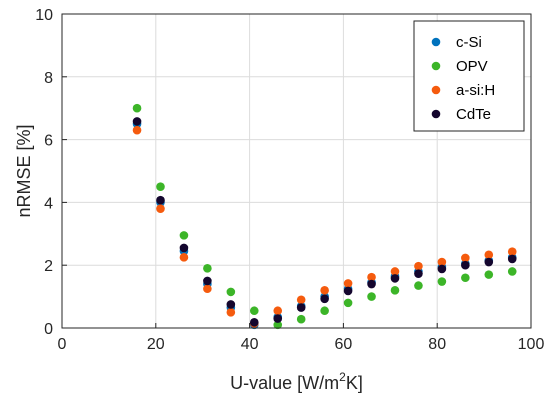 The height and width of the screenshot is (402, 550). I want to click on x-axis-label-tail: K], so click(354, 383).